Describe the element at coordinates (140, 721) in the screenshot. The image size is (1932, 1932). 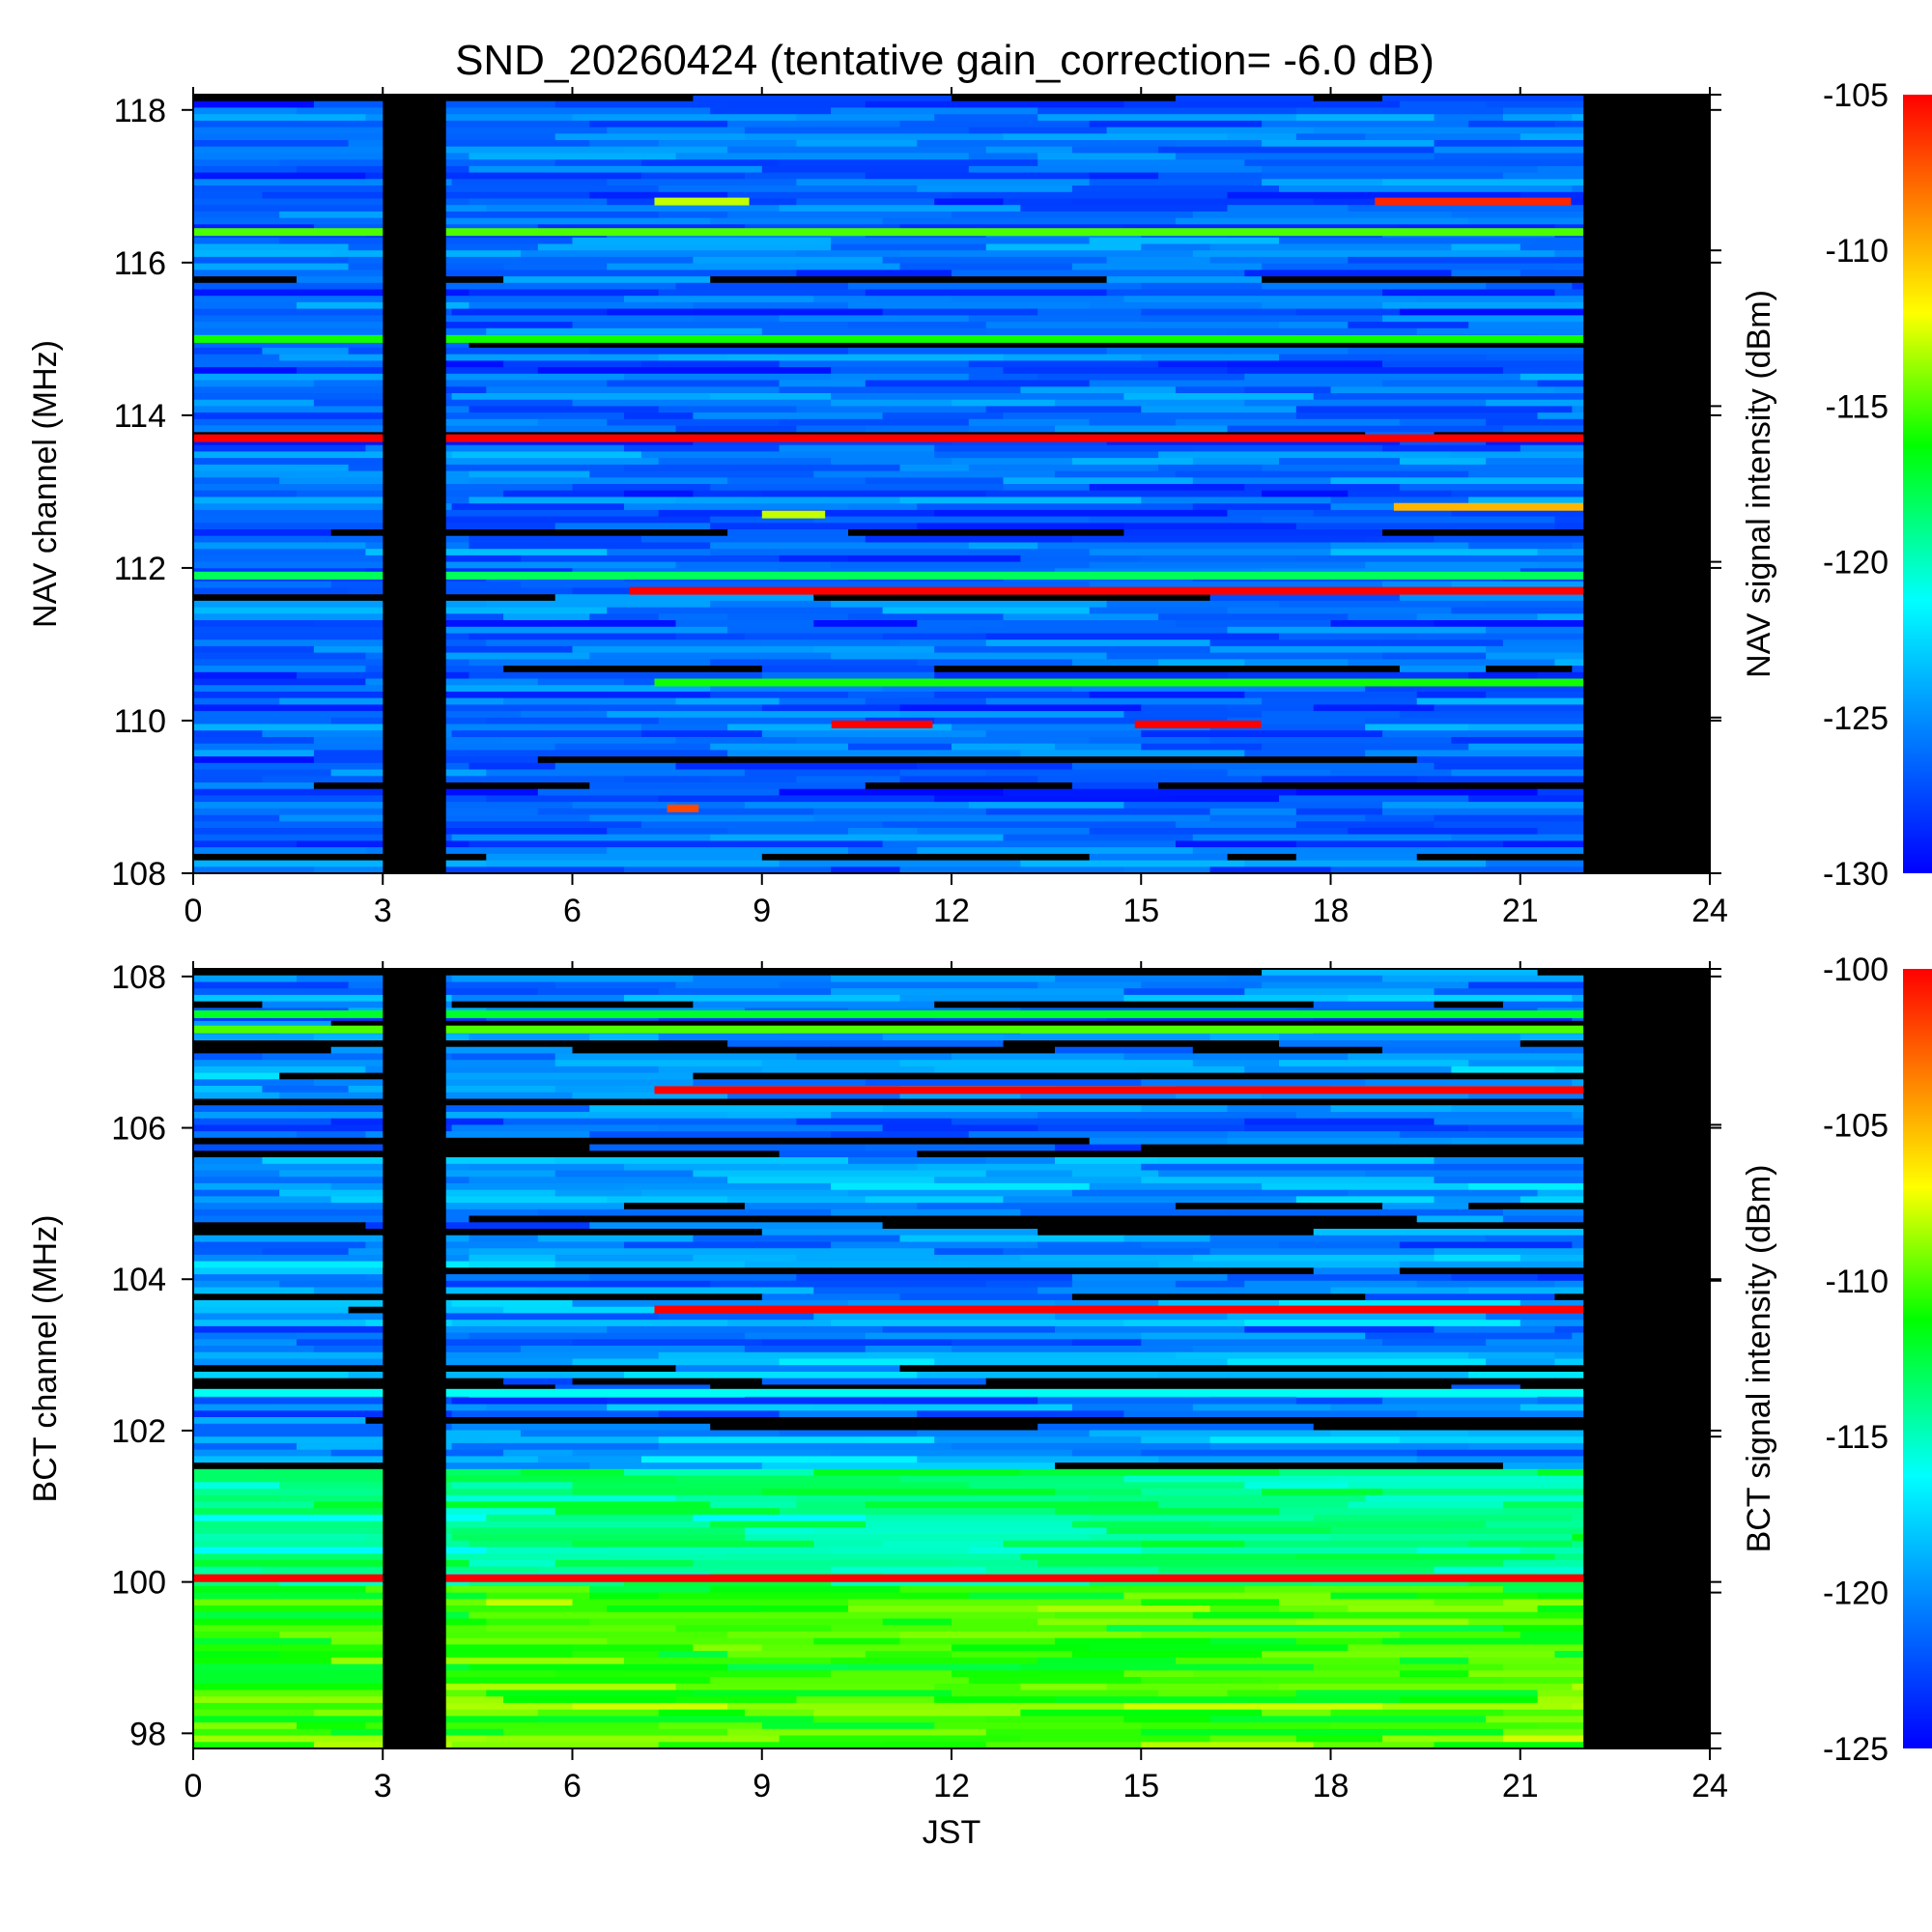
I see `y-tick-label: 110` at that location.